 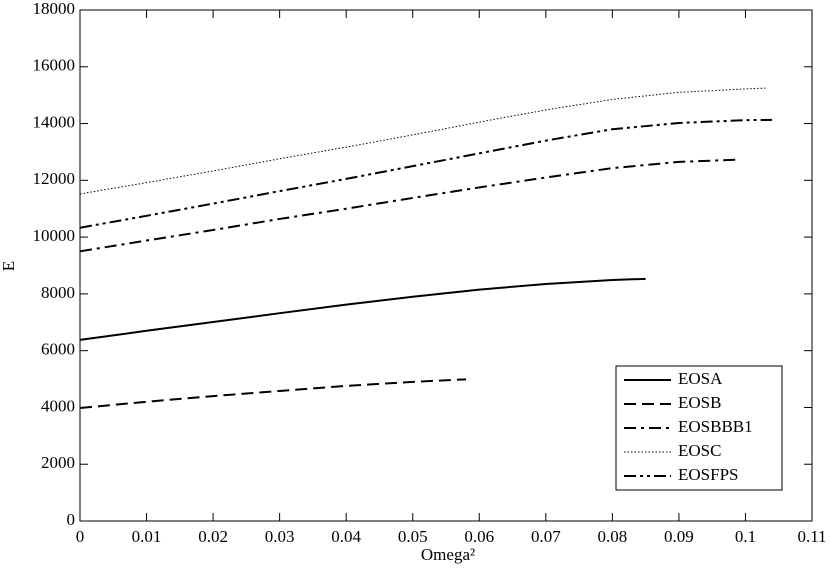 What do you see at coordinates (700, 378) in the screenshot?
I see `legend-label: EOSA` at bounding box center [700, 378].